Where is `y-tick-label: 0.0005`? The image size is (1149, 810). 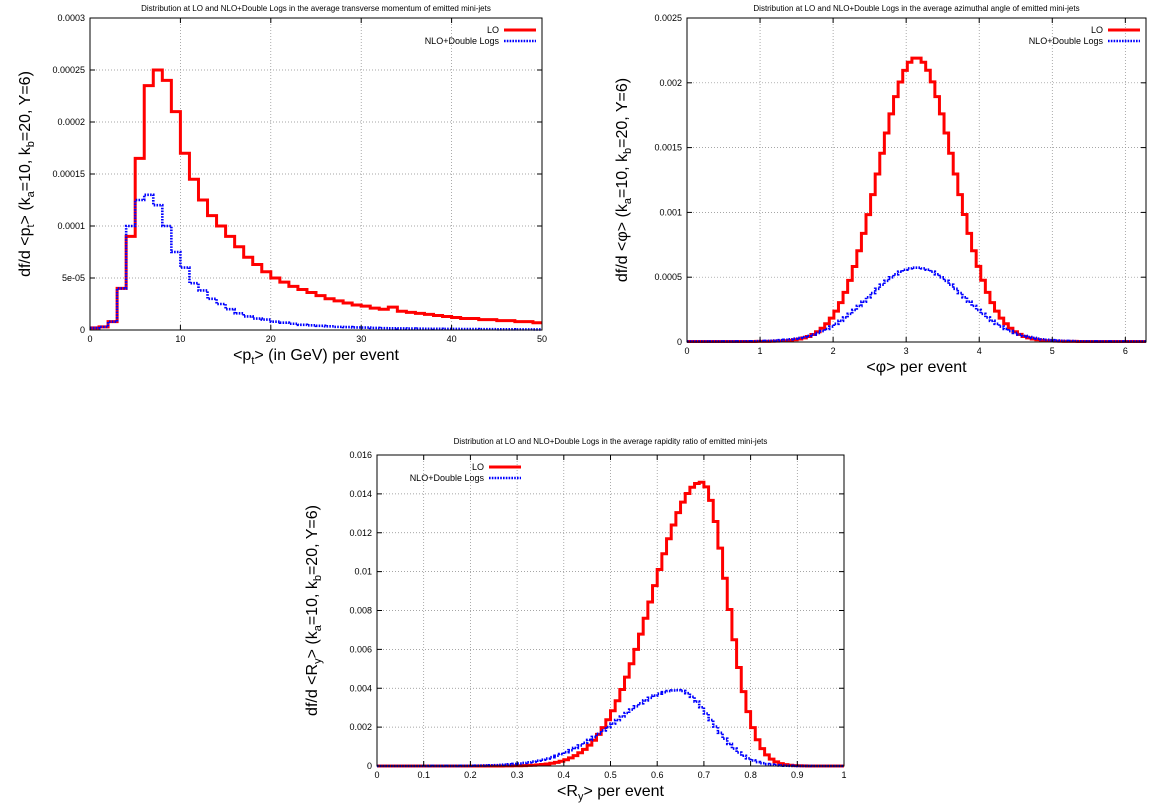 y-tick-label: 0.0005 is located at coordinates (668, 277).